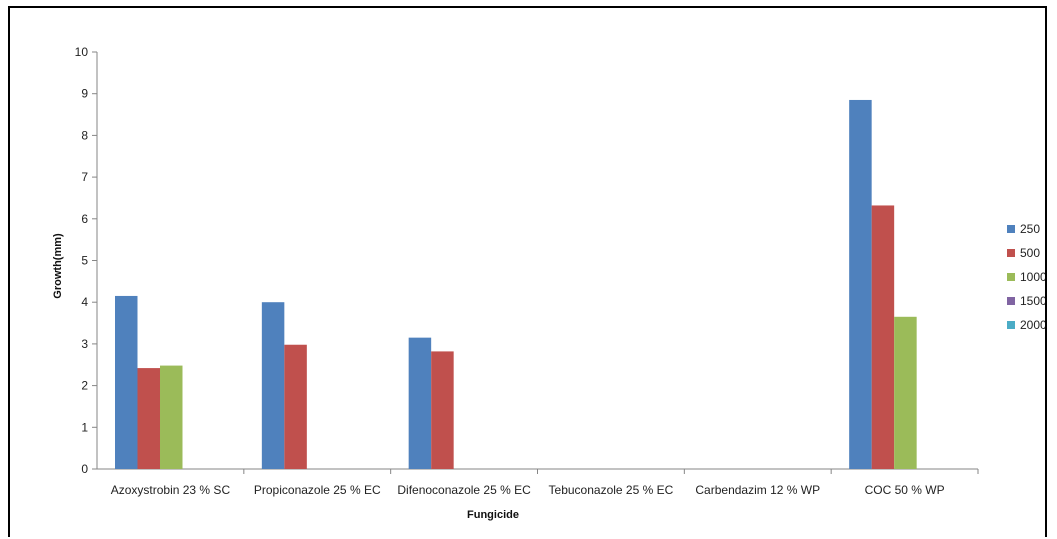 This screenshot has width=1057, height=539. What do you see at coordinates (464, 490) in the screenshot?
I see `x-tick-label: Difenoconazole 25 % EC` at bounding box center [464, 490].